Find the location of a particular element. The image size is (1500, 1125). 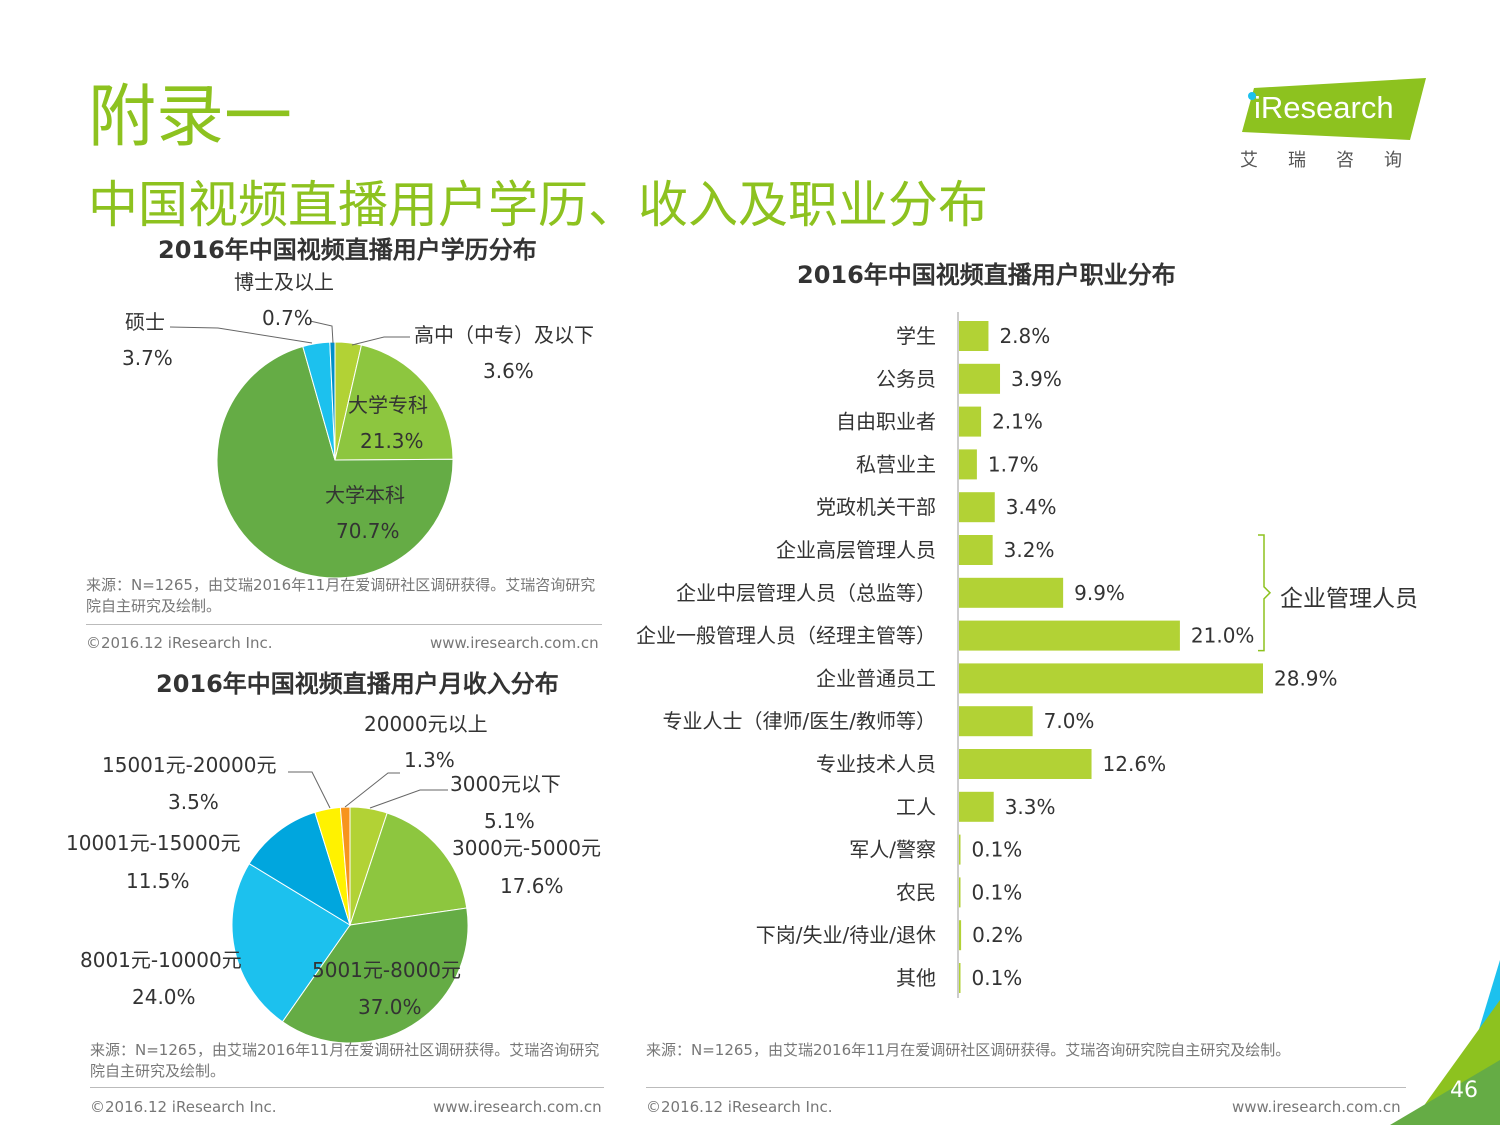

education-pie-chart is located at coordinates (311, 449).